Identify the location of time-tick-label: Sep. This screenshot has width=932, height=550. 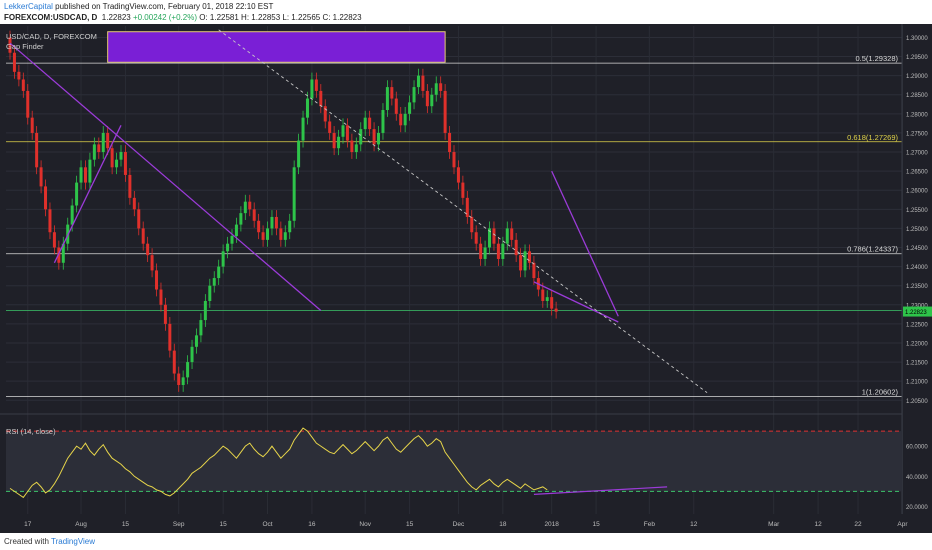
(179, 524).